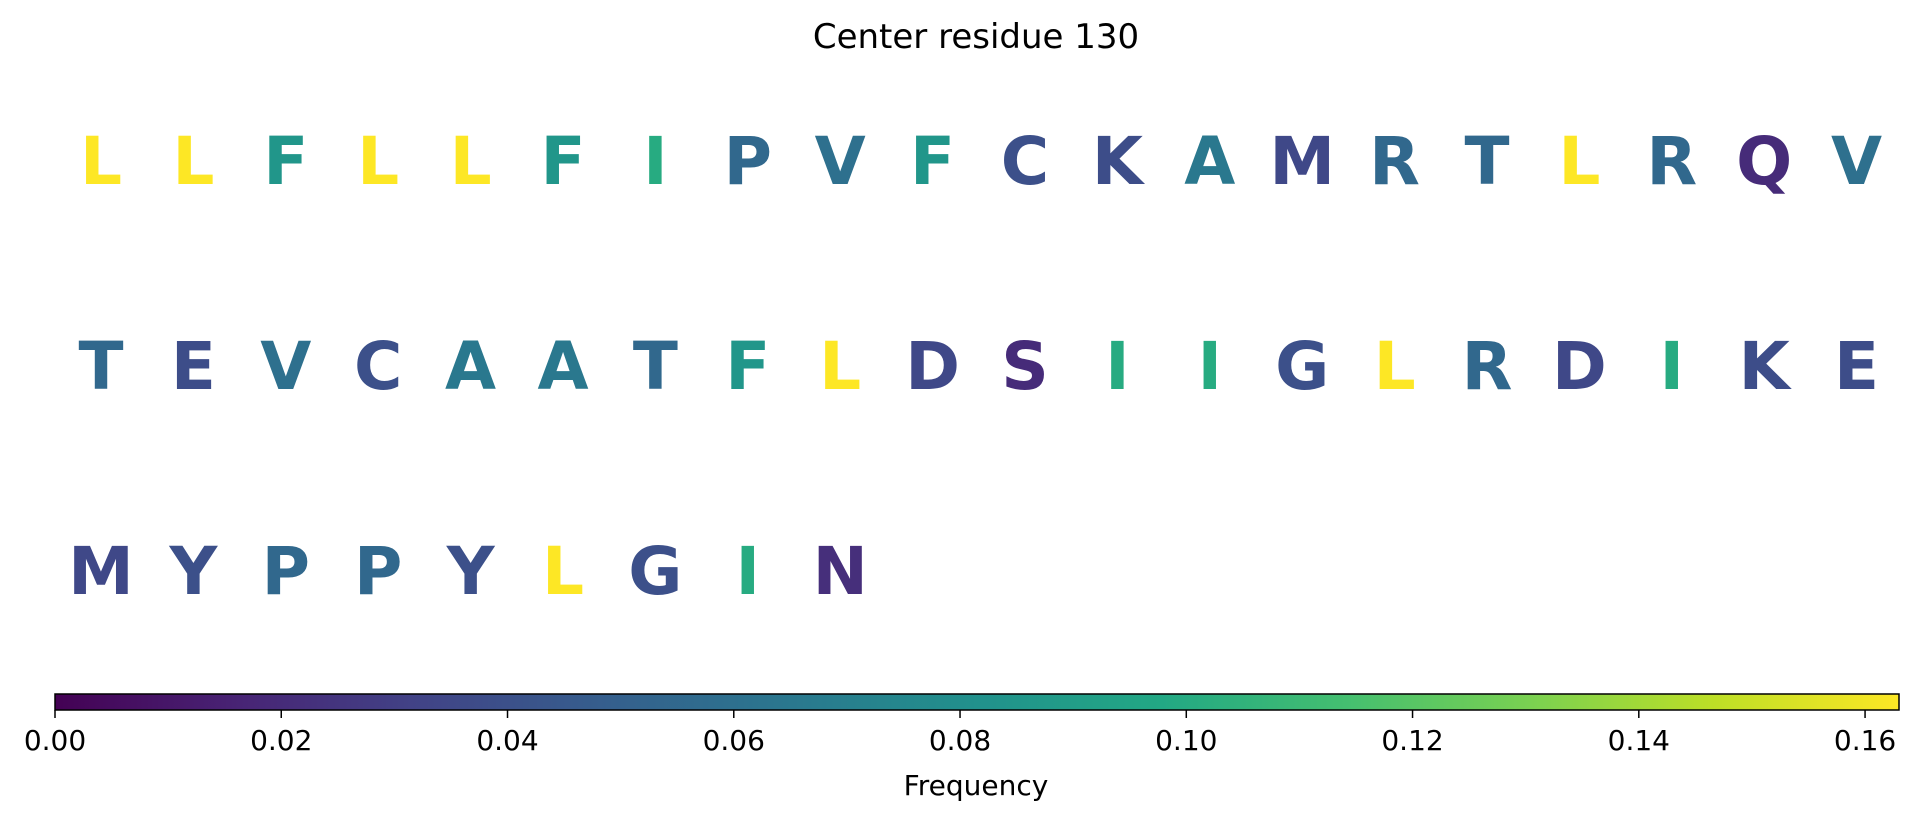 This screenshot has width=1917, height=822. What do you see at coordinates (281, 740) in the screenshot?
I see `colorbar-tick-label: 0.02` at bounding box center [281, 740].